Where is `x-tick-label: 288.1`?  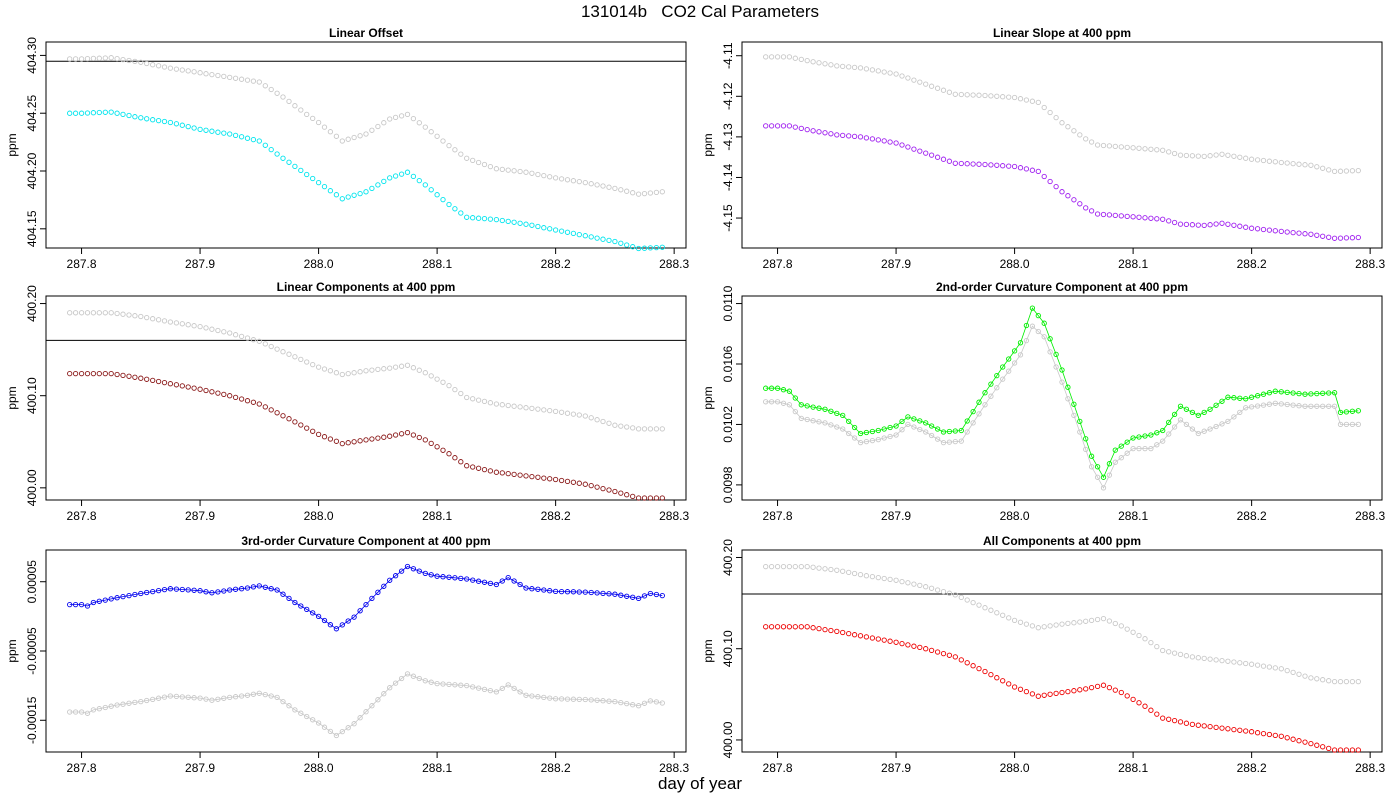
x-tick-label: 288.1 is located at coordinates (1133, 768).